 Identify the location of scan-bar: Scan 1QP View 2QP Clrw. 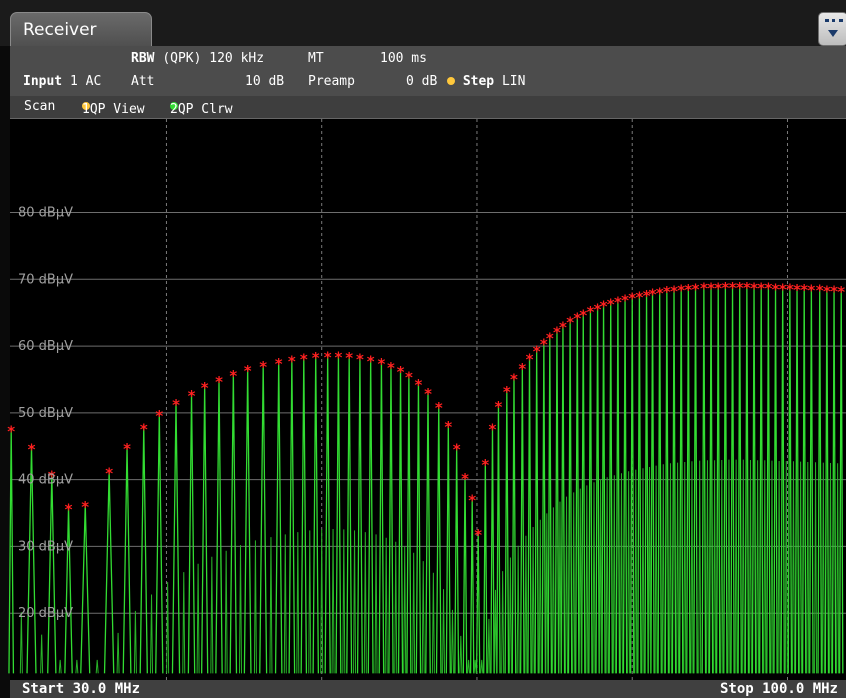
(428, 107).